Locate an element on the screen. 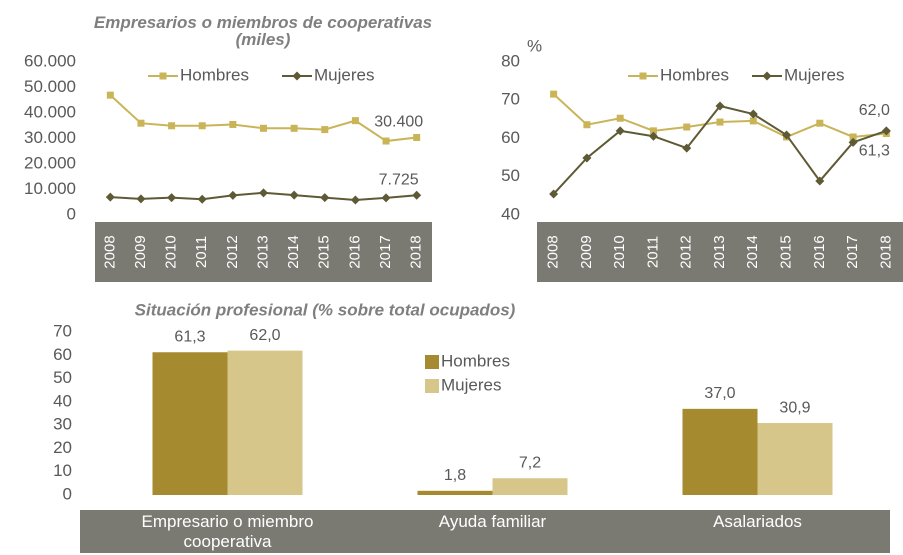 Image resolution: width=903 pixels, height=555 pixels. y-tick-label: 20 is located at coordinates (62, 447).